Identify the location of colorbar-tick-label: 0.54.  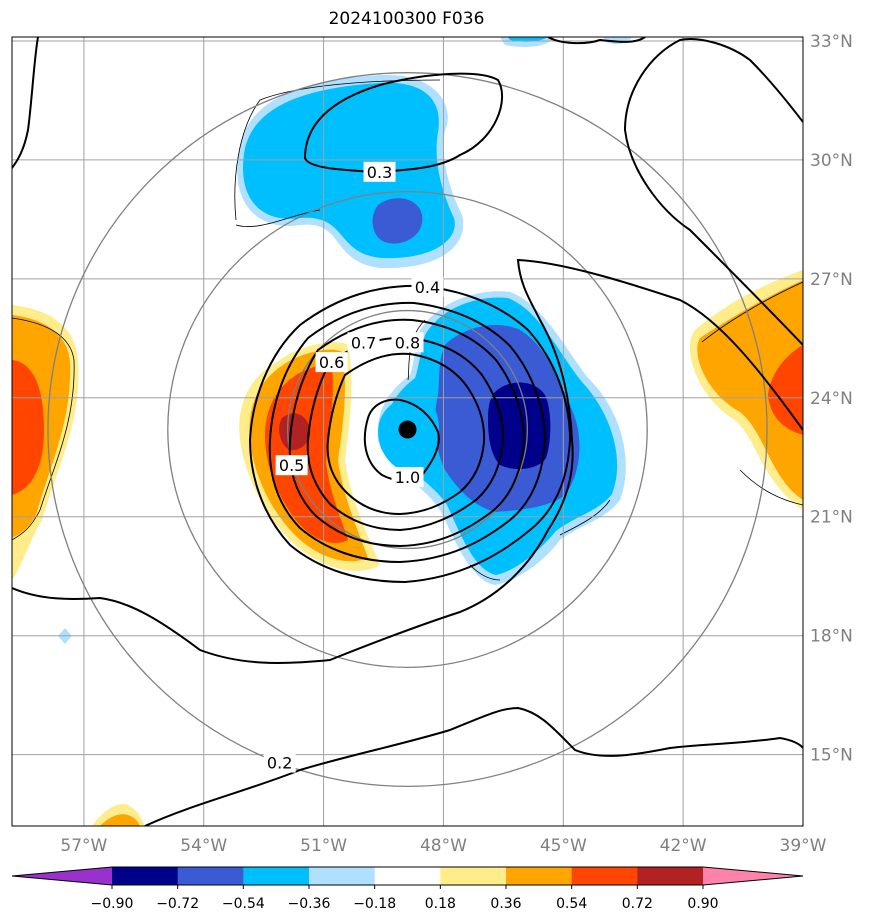
(571, 904).